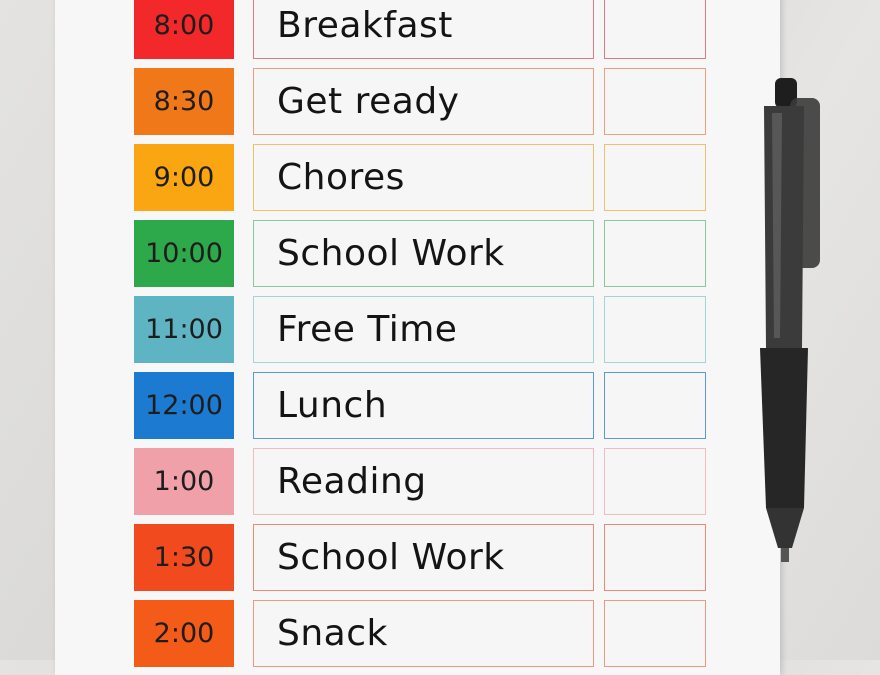 The height and width of the screenshot is (675, 880). Describe the element at coordinates (368, 101) in the screenshot. I see `task-label: Get ready` at that location.